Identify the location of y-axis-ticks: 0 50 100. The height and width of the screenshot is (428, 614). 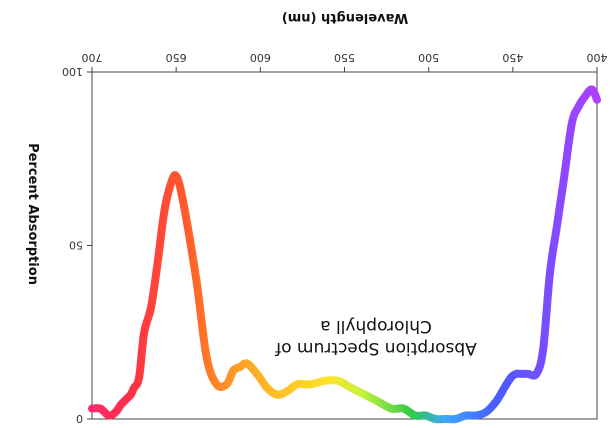
(77, 245).